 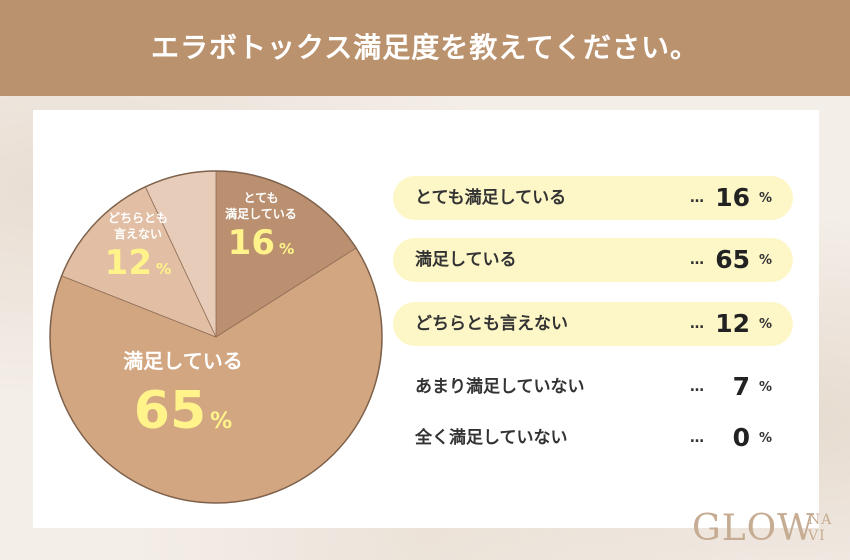 I want to click on logo-sub-text: NA VI, so click(x=820, y=528).